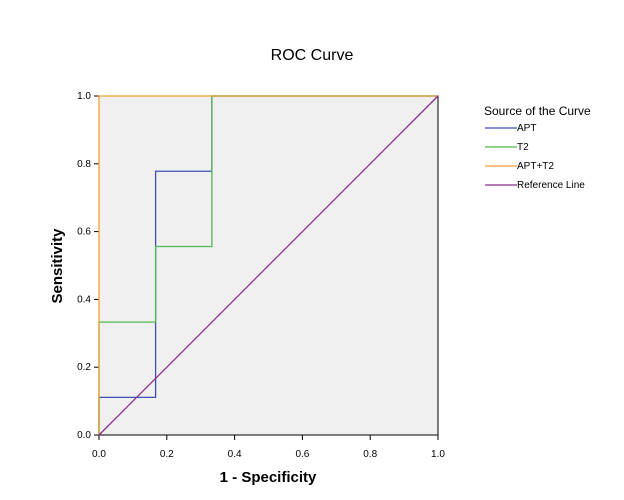  Describe the element at coordinates (84, 96) in the screenshot. I see `y-tick-label-5: 1.0` at that location.